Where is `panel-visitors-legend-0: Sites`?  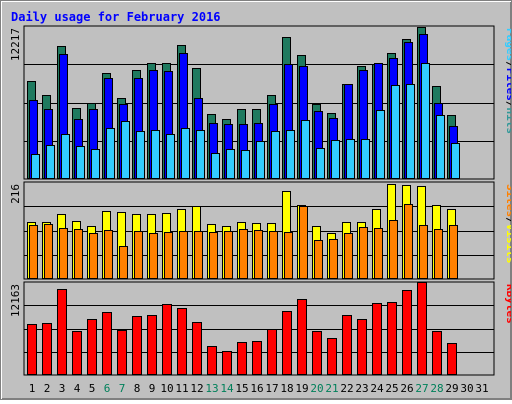 panel-visitors-legend-0: Sites is located at coordinates (507, 200).